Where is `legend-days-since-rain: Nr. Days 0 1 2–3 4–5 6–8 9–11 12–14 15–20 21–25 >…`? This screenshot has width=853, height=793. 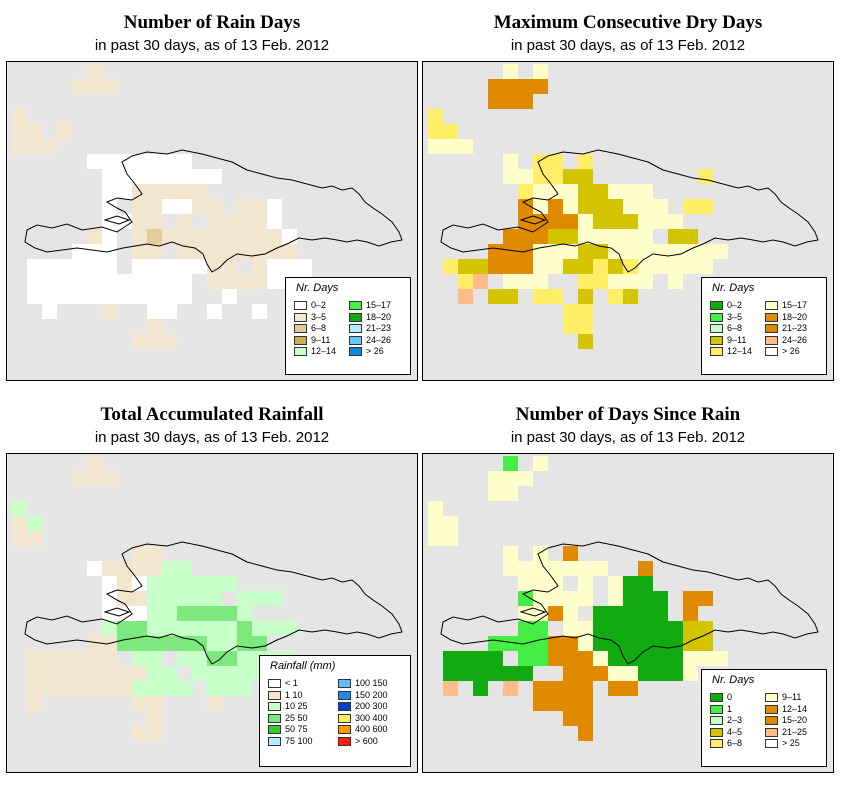 legend-days-since-rain: Nr. Days 0 1 2–3 4–5 6–8 9–11 12–14 15–20 21–25 >… is located at coordinates (764, 718).